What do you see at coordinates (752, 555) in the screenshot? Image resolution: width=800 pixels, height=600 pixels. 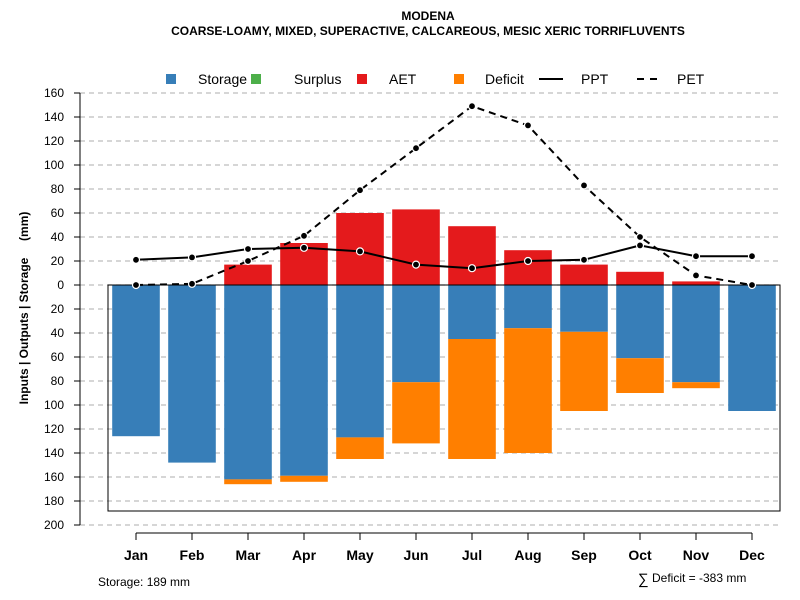 I see `x-tick-label: Dec` at bounding box center [752, 555].